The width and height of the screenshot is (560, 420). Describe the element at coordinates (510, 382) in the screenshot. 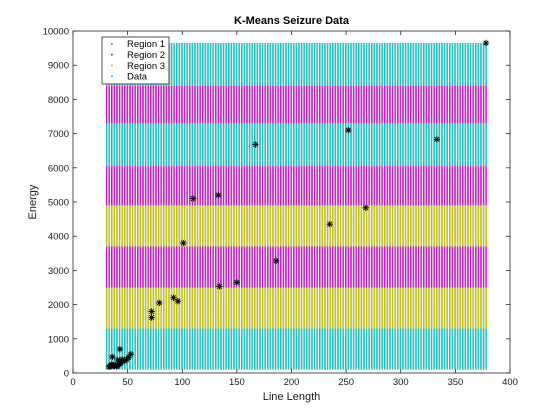

I see `x-tick-label: 400` at that location.